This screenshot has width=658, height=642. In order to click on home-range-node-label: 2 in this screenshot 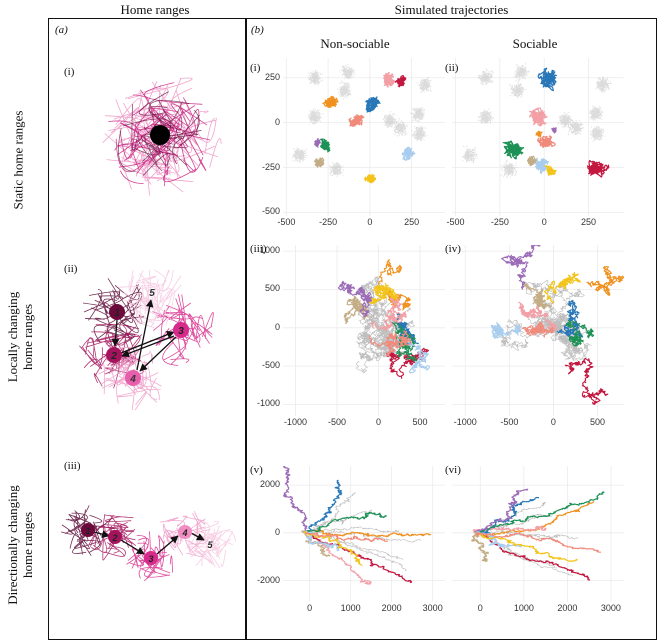, I will do `click(114, 538)`.